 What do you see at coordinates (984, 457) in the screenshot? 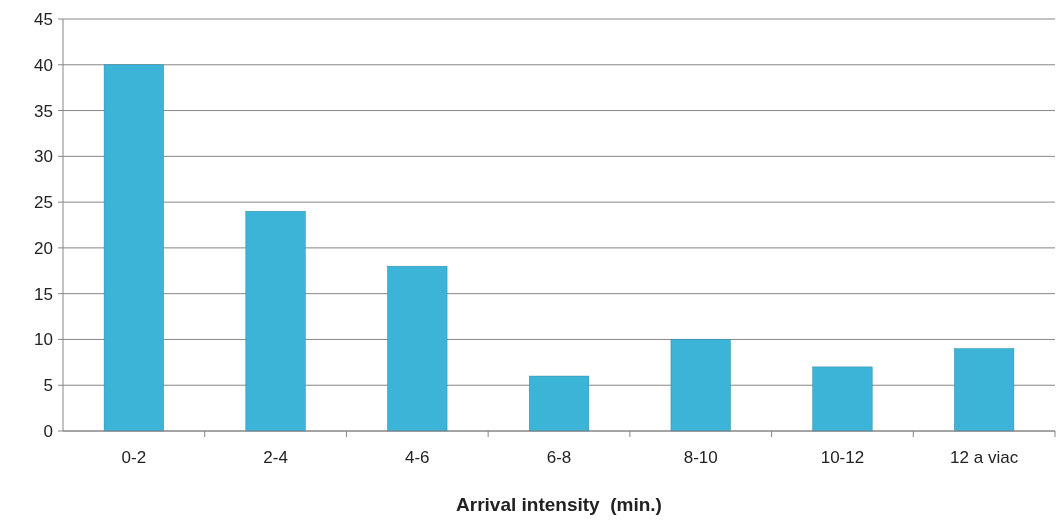
I see `x-tick-label: 12 a viac` at bounding box center [984, 457].